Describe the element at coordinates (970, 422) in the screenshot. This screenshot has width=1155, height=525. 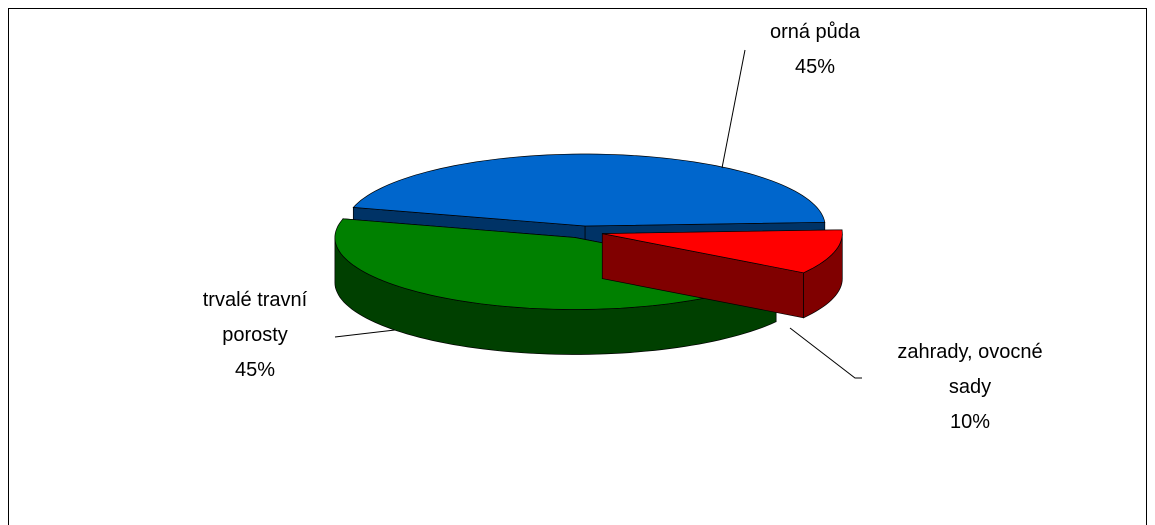
I see `value-label: 10%` at that location.